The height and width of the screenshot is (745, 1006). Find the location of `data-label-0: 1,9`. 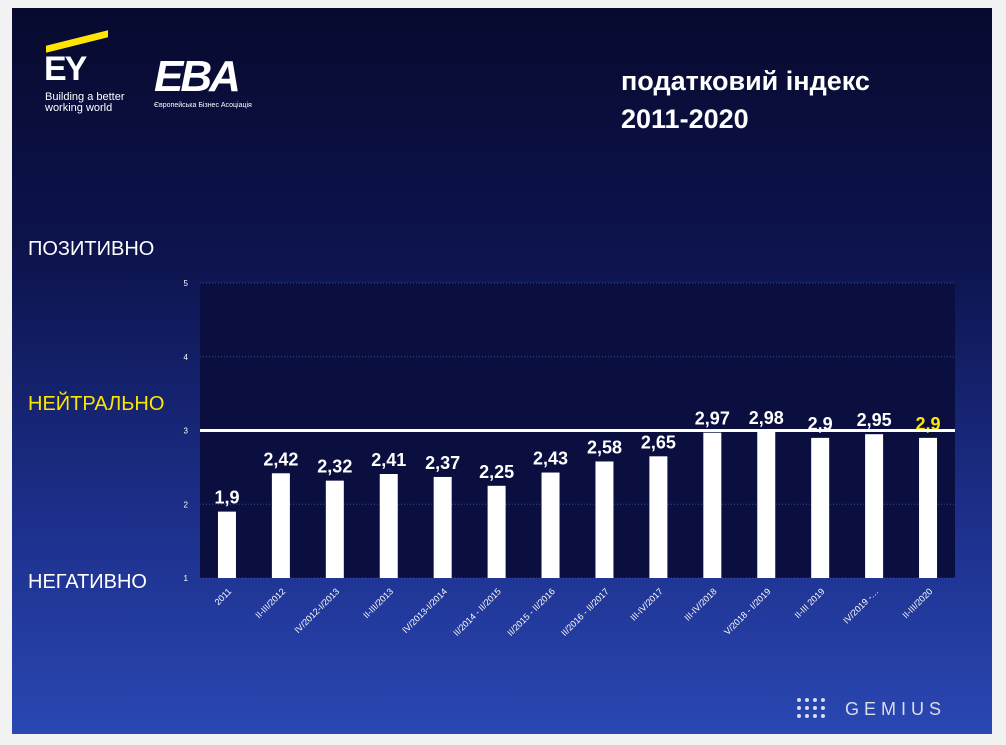

data-label-0: 1,9 is located at coordinates (226, 498).